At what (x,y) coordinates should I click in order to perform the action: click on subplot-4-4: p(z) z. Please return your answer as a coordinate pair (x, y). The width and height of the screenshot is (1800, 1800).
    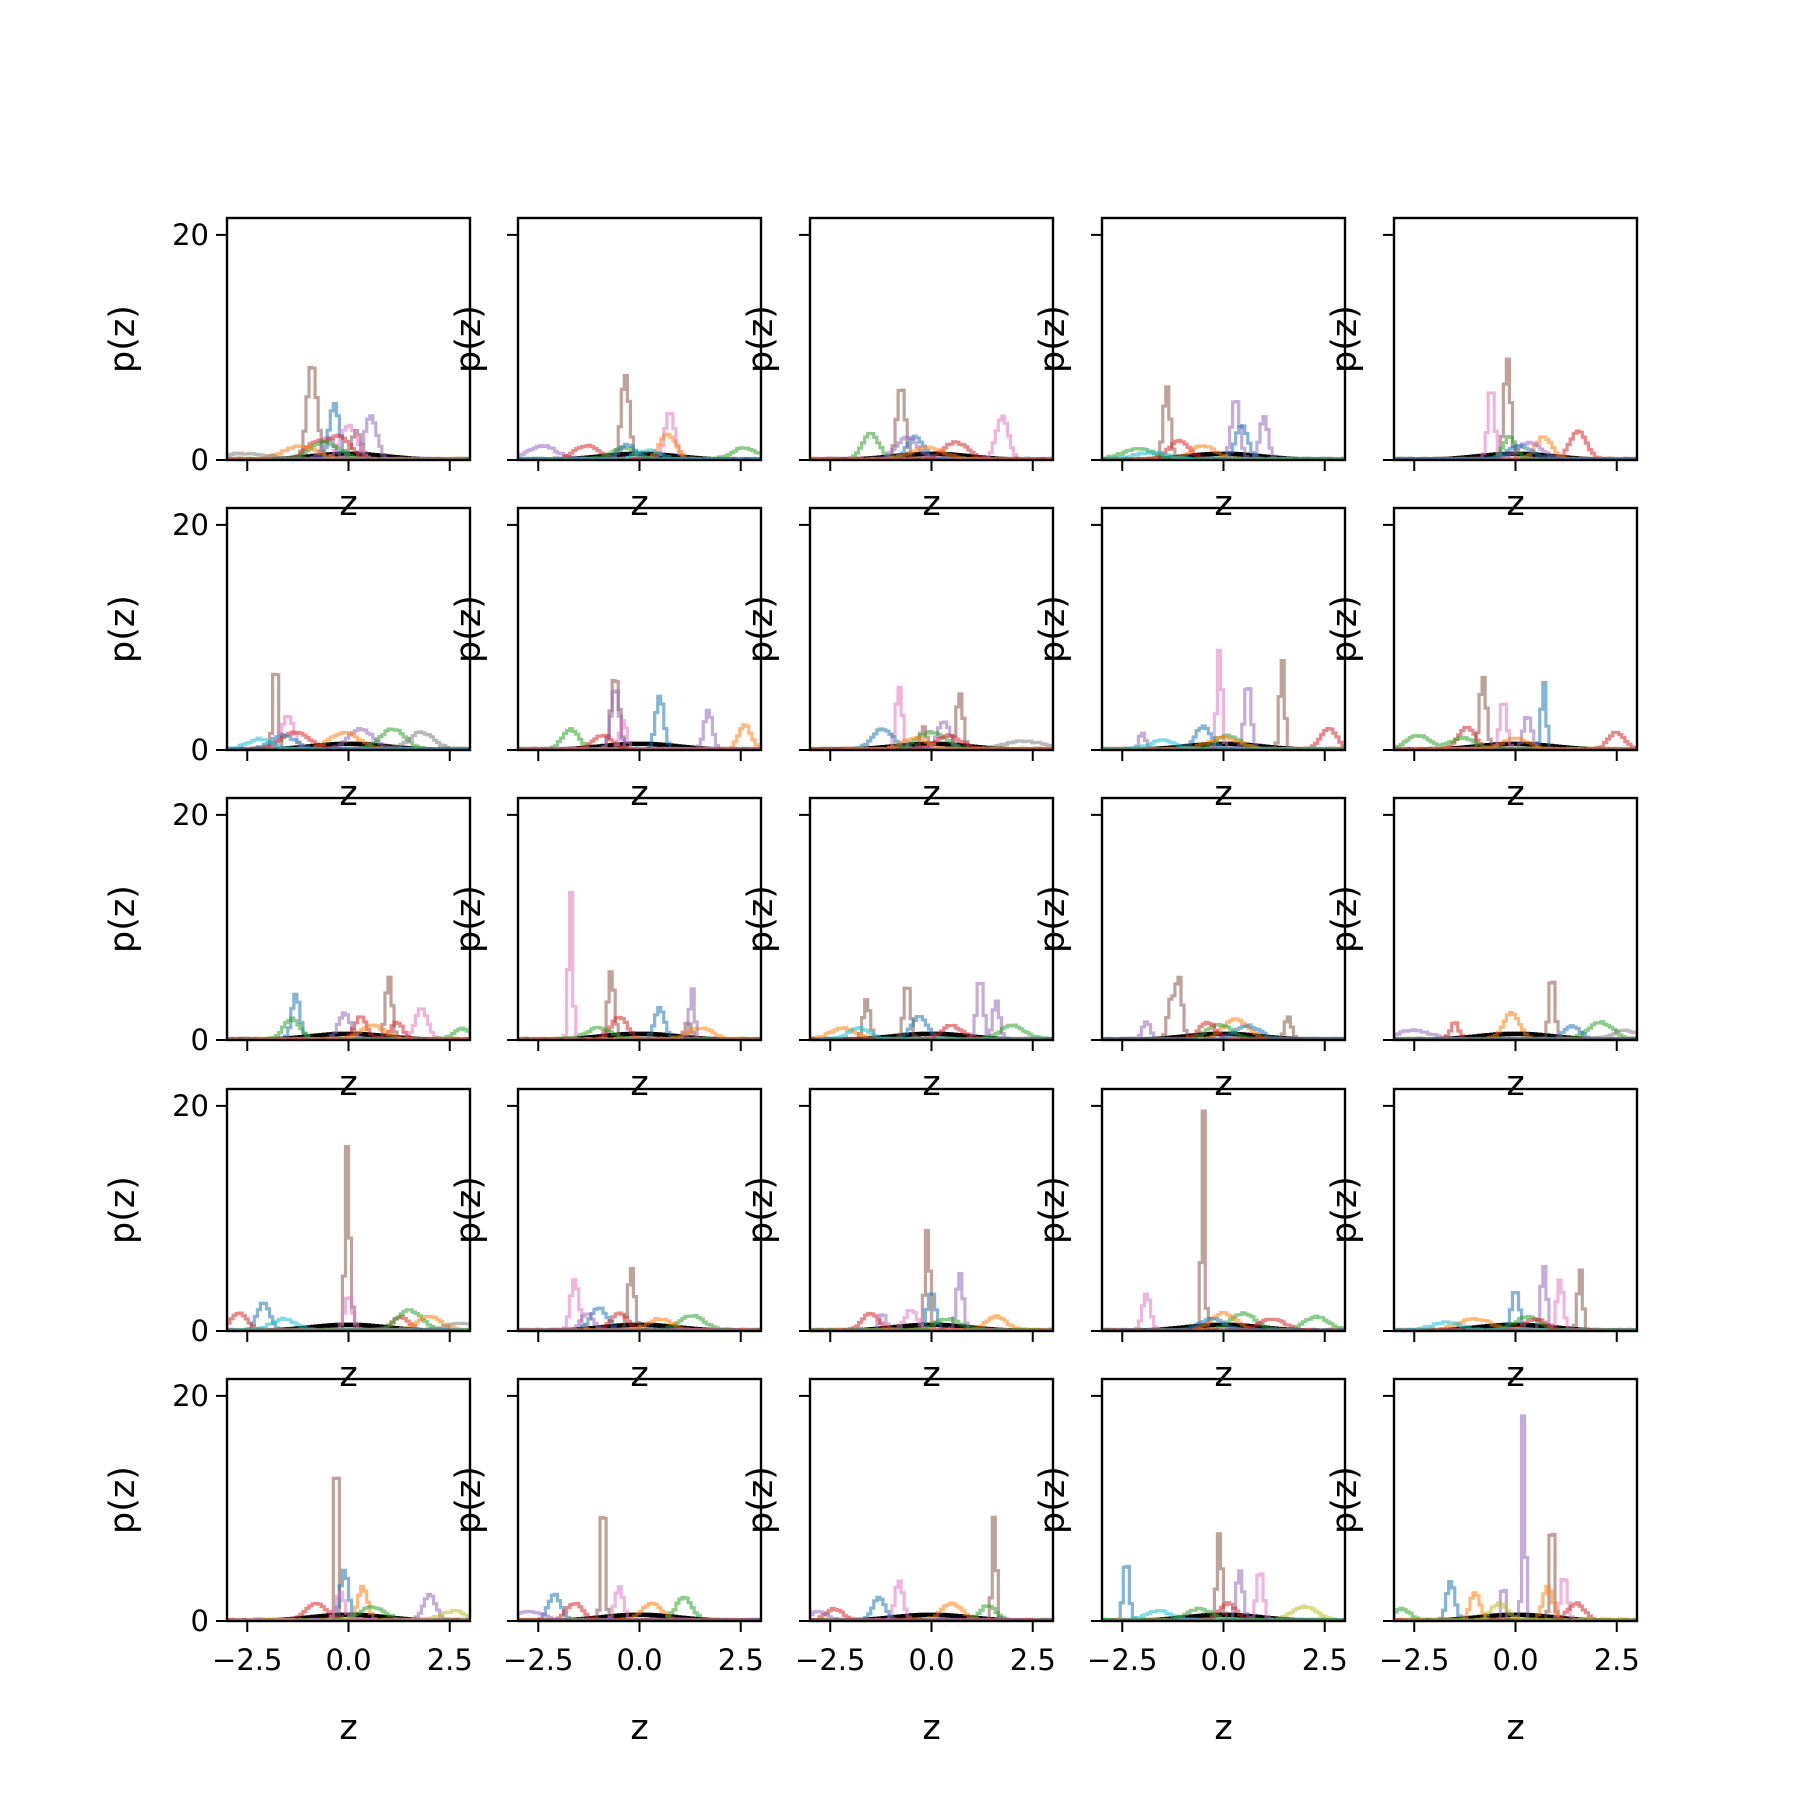
    Looking at the image, I should click on (1190, 1241).